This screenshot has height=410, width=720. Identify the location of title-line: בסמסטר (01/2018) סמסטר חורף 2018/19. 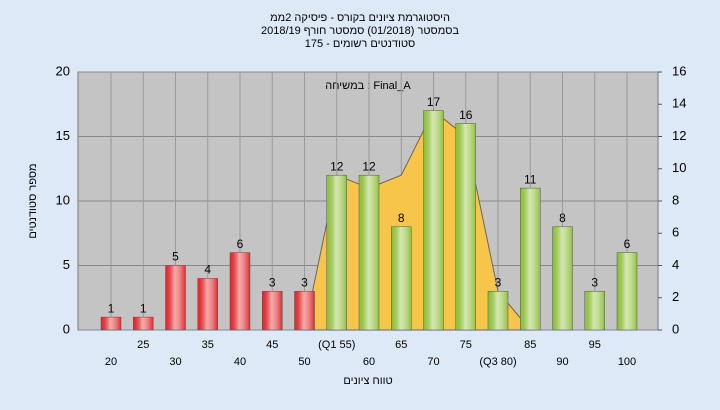
(360, 31).